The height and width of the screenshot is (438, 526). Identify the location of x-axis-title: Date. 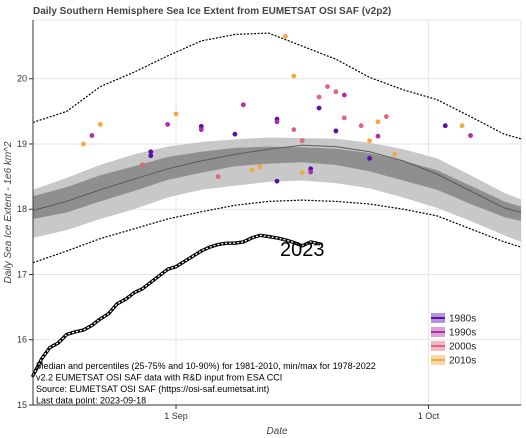
(277, 431).